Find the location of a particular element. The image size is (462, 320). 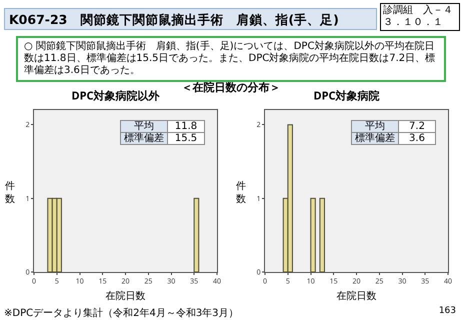

text: 診調組 入－４ is located at coordinates (418, 10).